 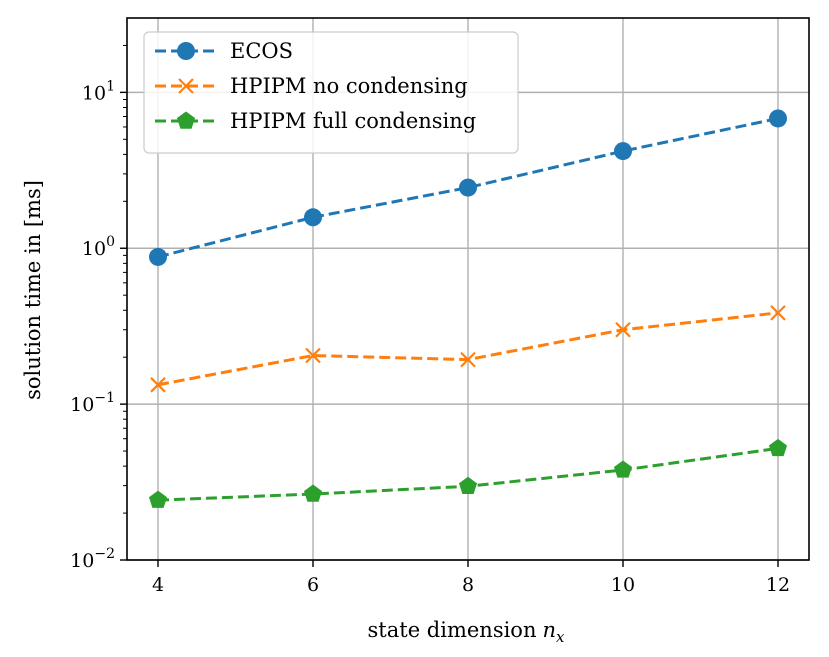 What do you see at coordinates (98, 247) in the screenshot?
I see `y-tick-label: 10⁰` at bounding box center [98, 247].